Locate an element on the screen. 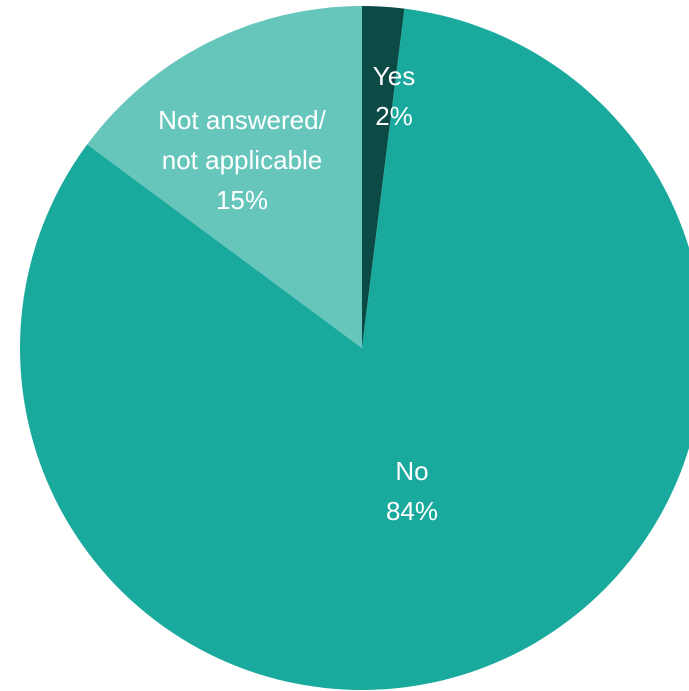  slice-label-line: 84% is located at coordinates (412, 511).